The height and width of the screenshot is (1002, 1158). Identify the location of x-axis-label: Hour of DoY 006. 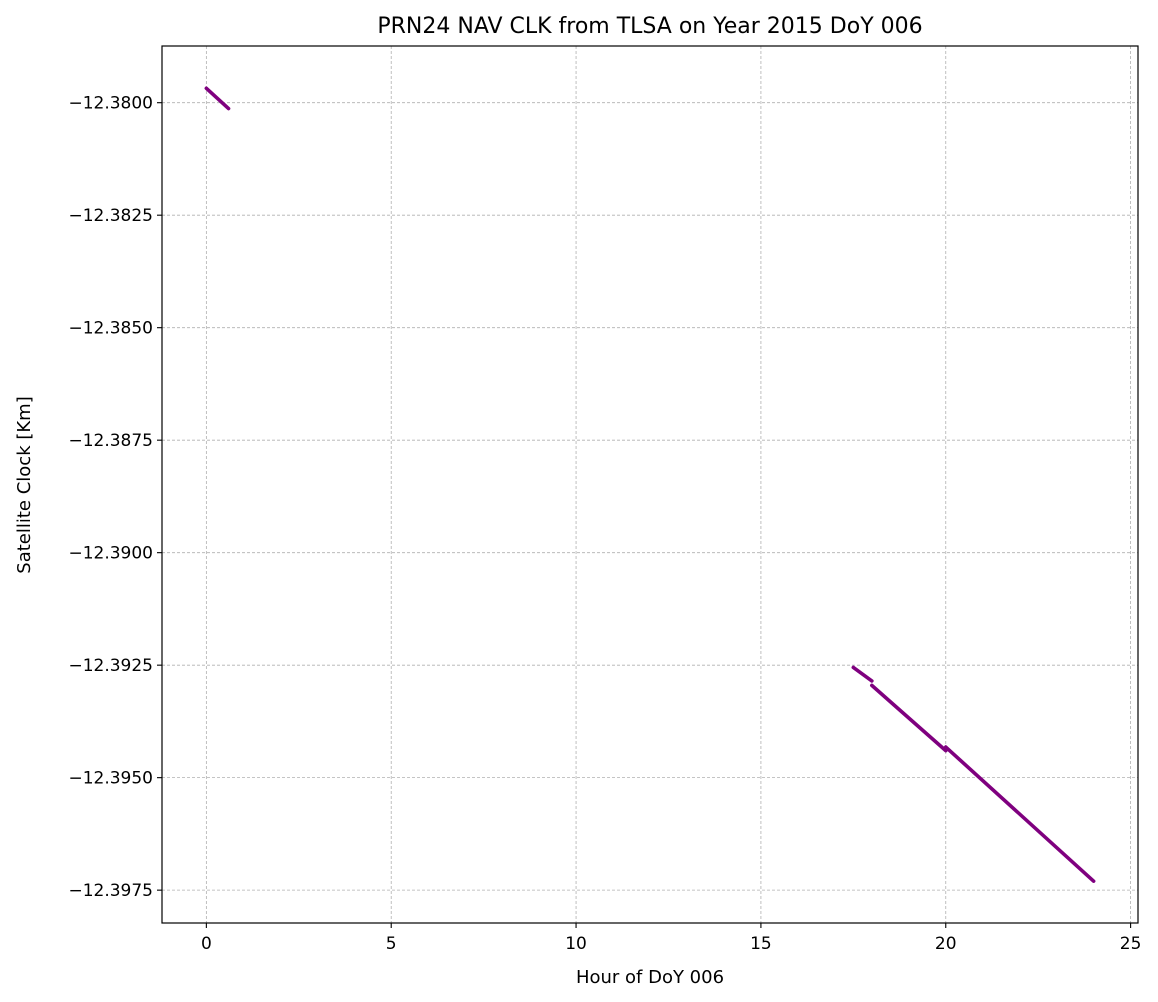
(650, 977).